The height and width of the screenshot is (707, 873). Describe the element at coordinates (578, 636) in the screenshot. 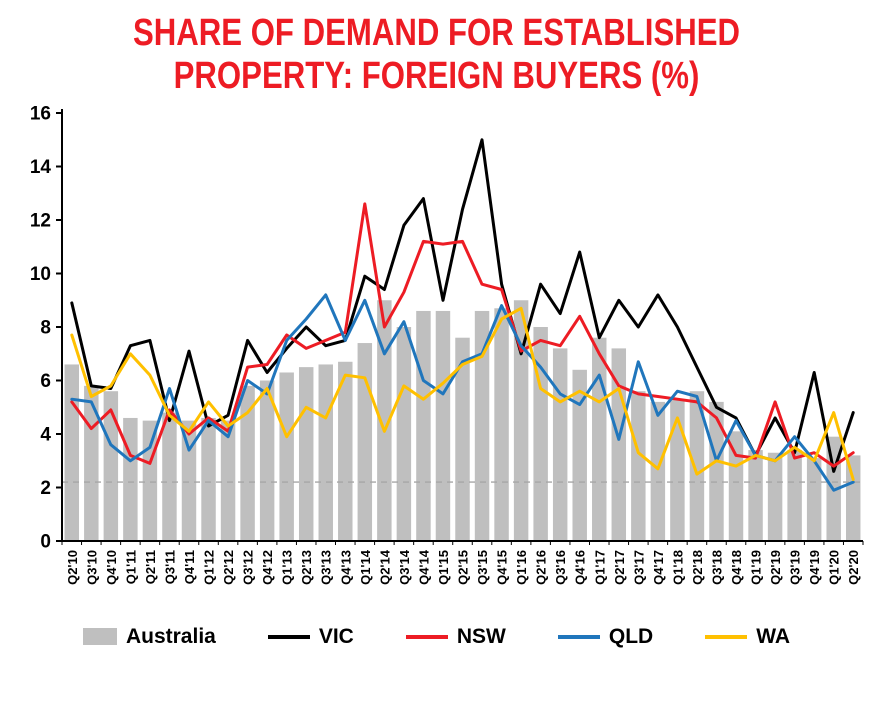

I see `qld-line-swatch` at that location.